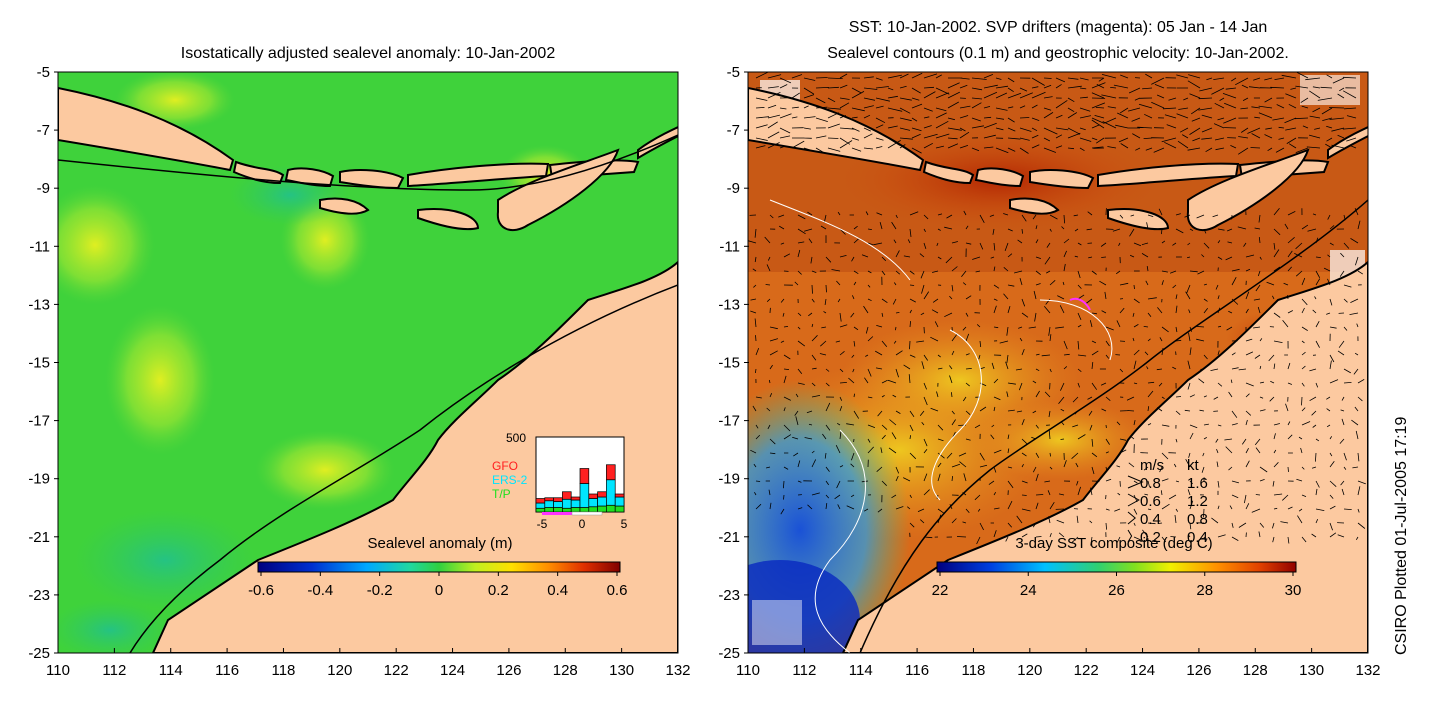 This screenshot has width=1440, height=720. What do you see at coordinates (729, 363) in the screenshot?
I see `sst-lat-tick: -15` at bounding box center [729, 363].